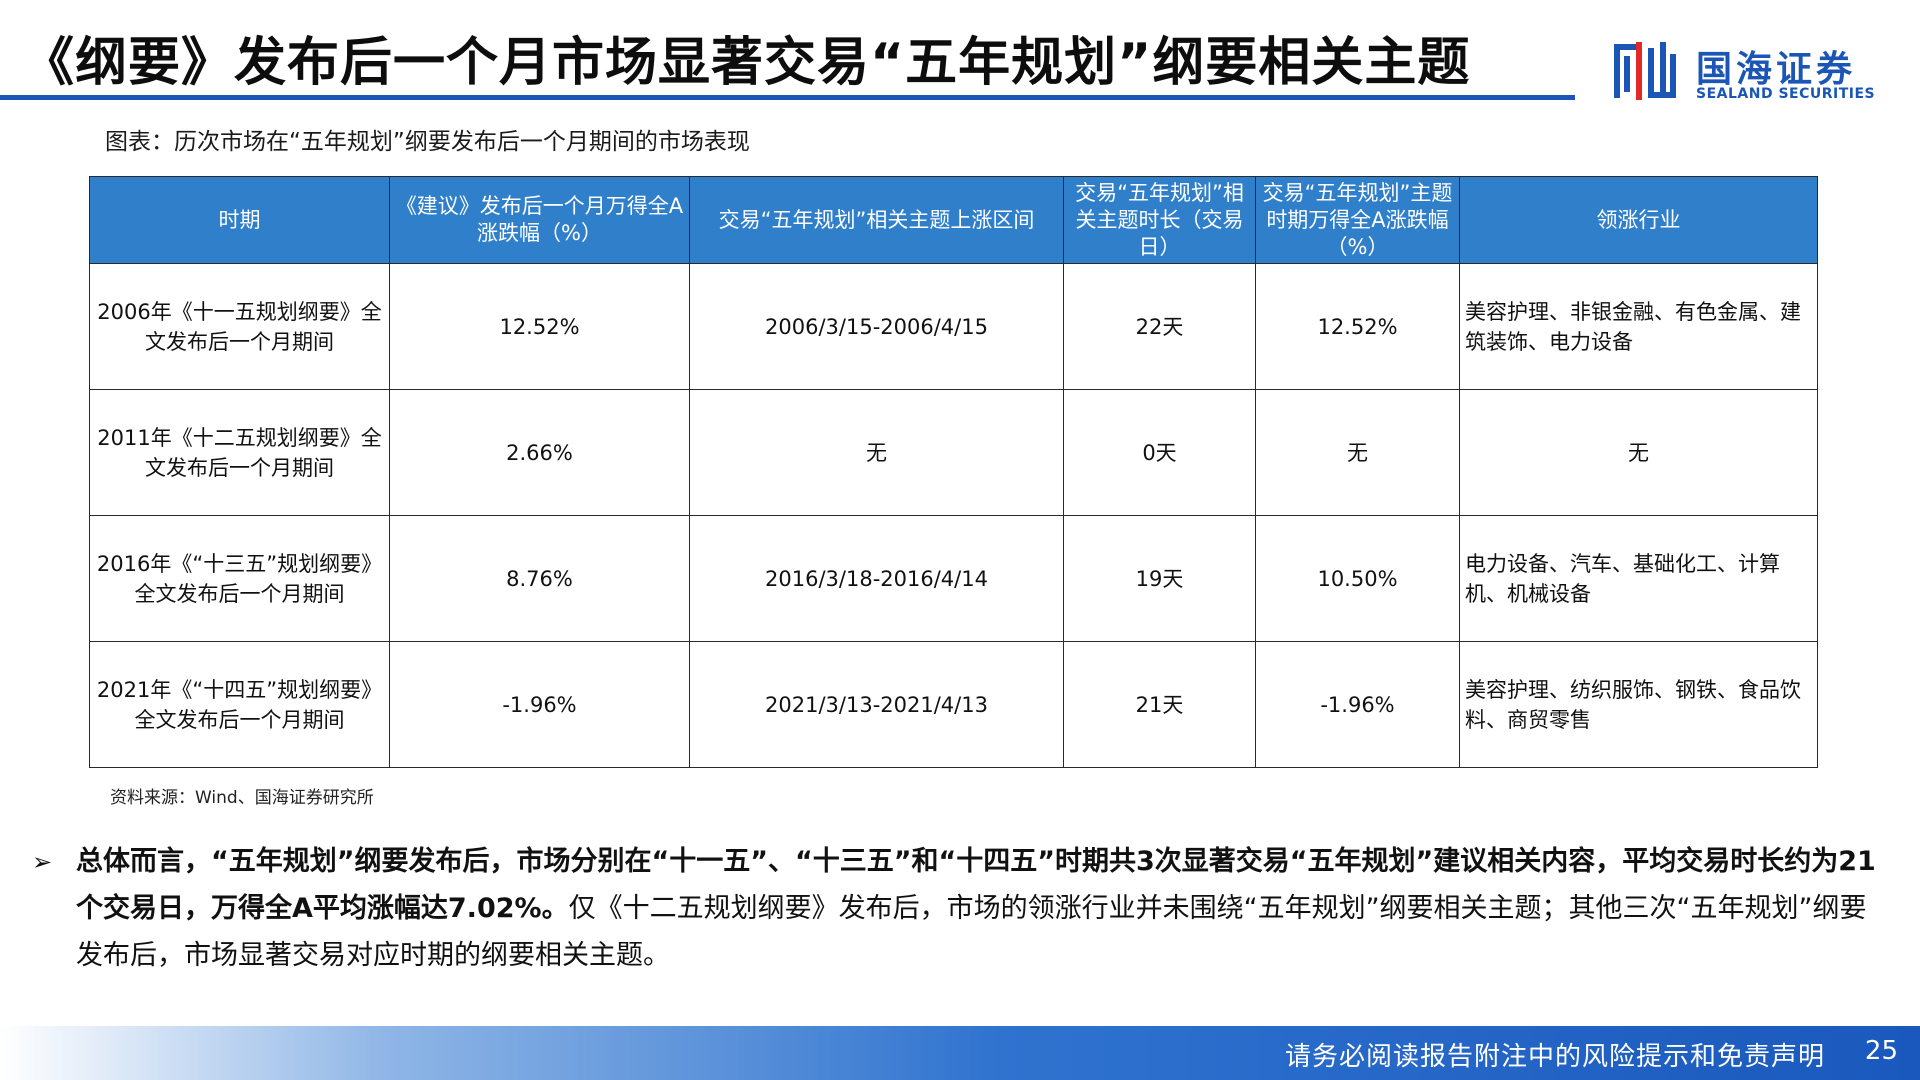 The width and height of the screenshot is (1920, 1080). What do you see at coordinates (242, 798) in the screenshot?
I see `data-source-note: 资料来源：Wind、国海证券研究所` at bounding box center [242, 798].